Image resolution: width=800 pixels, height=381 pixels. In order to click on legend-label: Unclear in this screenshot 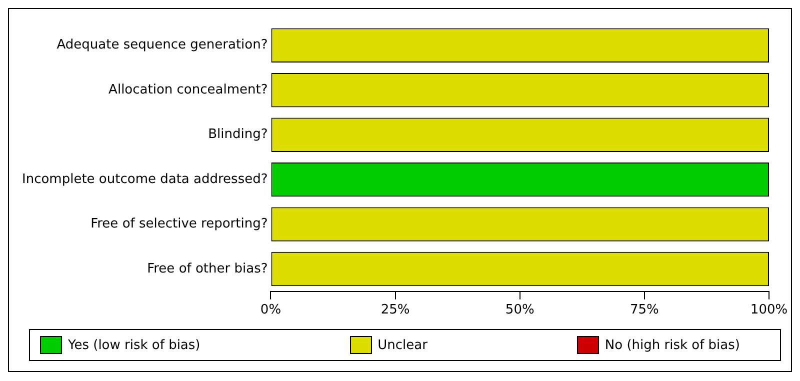, I will do `click(403, 345)`.